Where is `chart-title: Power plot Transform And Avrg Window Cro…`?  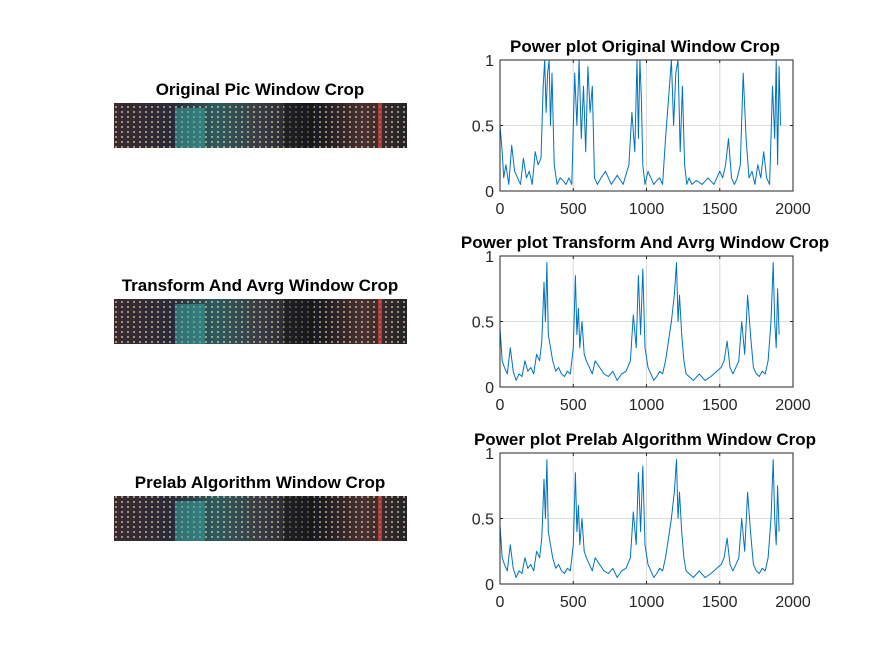 chart-title: Power plot Transform And Avrg Window Cro… is located at coordinates (645, 242).